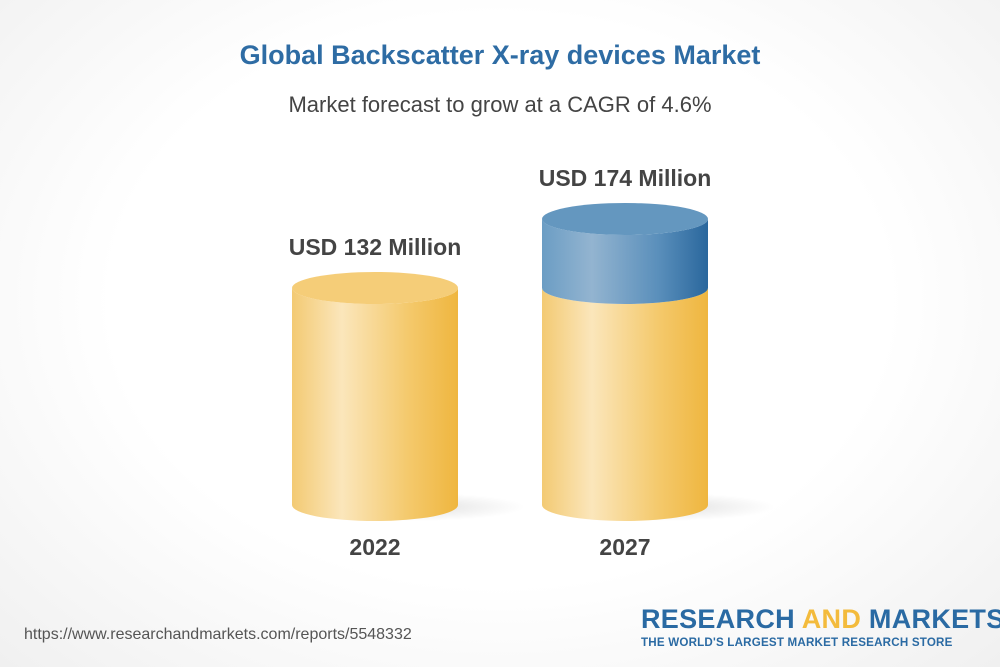 The width and height of the screenshot is (1000, 667). Describe the element at coordinates (831, 619) in the screenshot. I see `logo-word-and: AND` at that location.